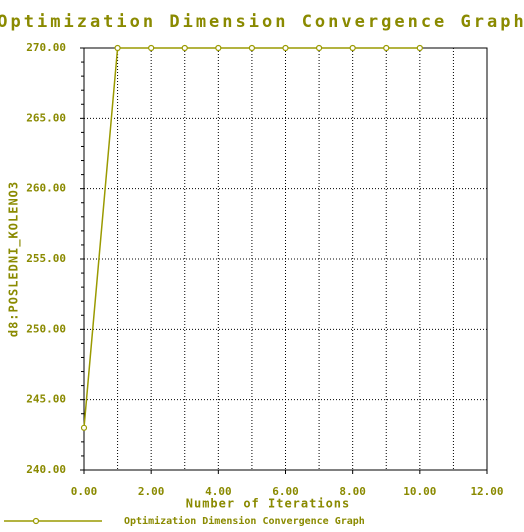 The width and height of the screenshot is (524, 532). Describe the element at coordinates (419, 491) in the screenshot. I see `x-tick-label: 10.00` at that location.